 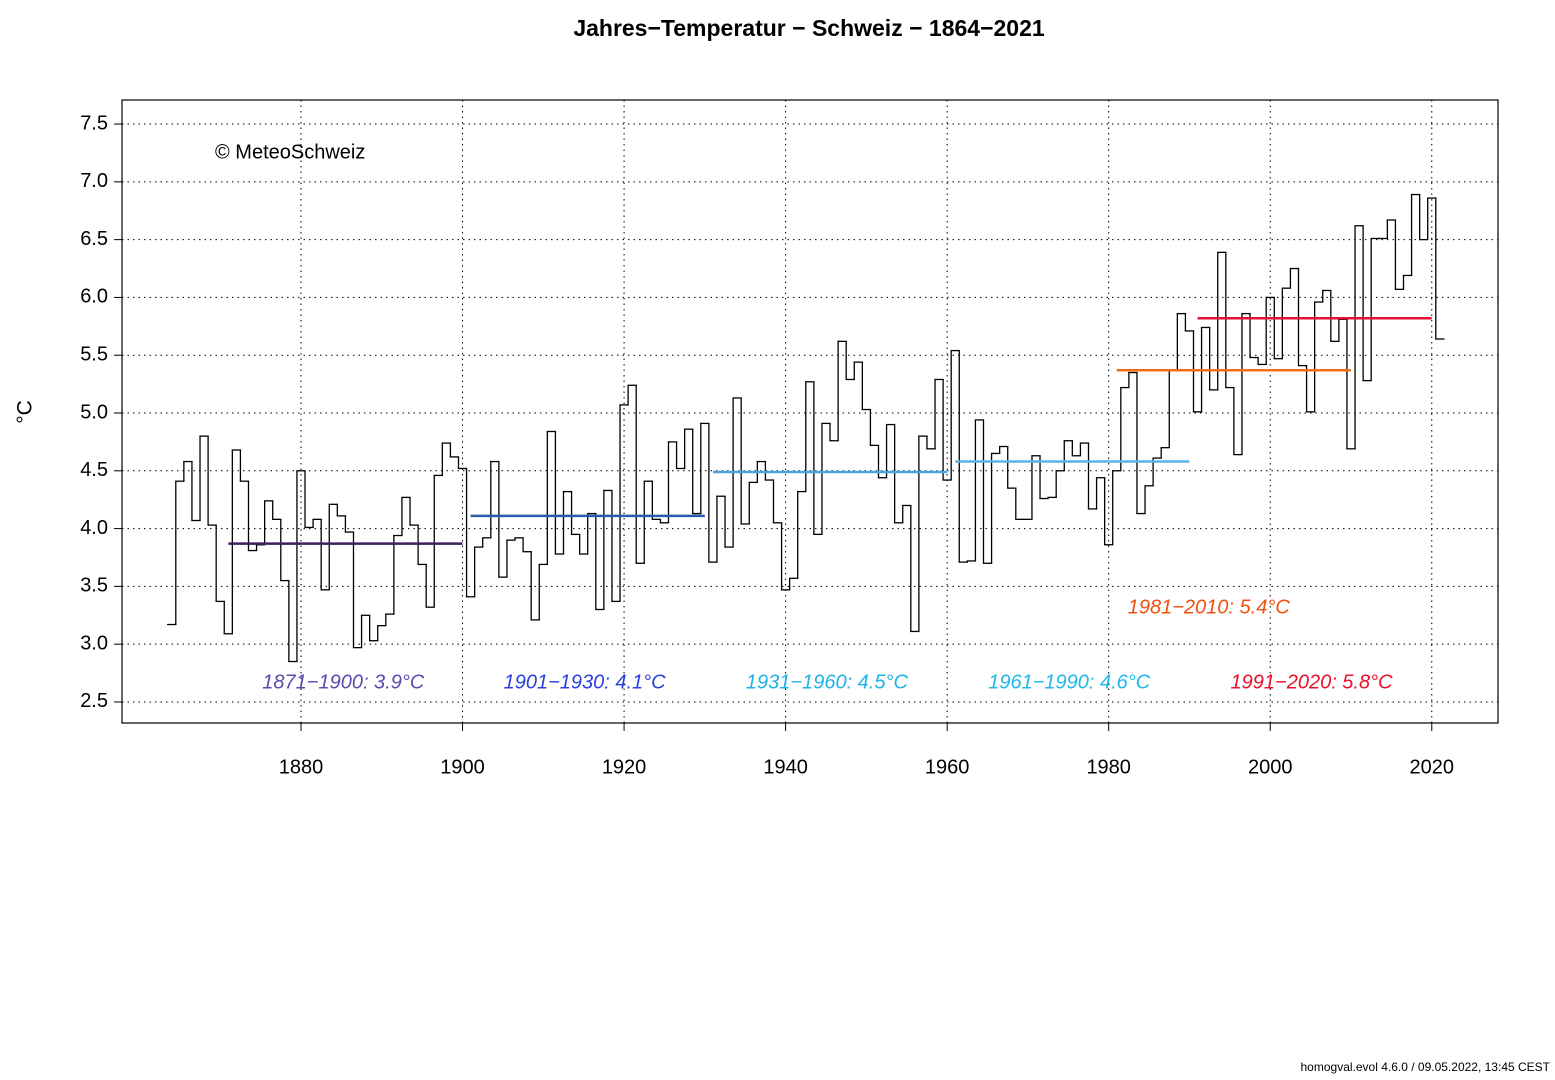 I want to click on y-tick-label: 2.5, so click(x=94, y=701).